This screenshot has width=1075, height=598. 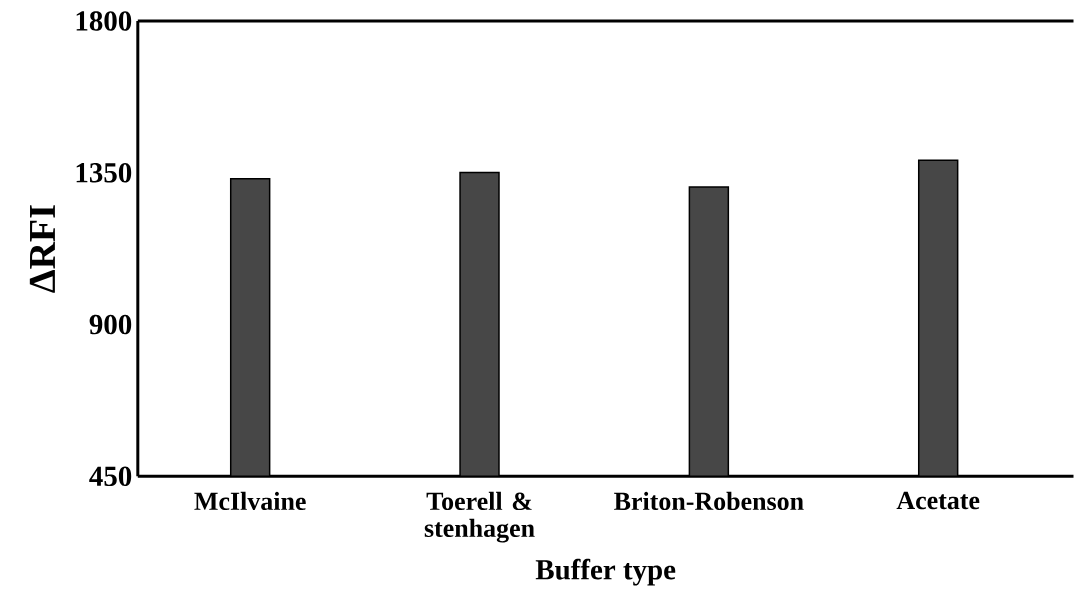 What do you see at coordinates (110, 476) in the screenshot?
I see `y-tick-label: 450` at bounding box center [110, 476].